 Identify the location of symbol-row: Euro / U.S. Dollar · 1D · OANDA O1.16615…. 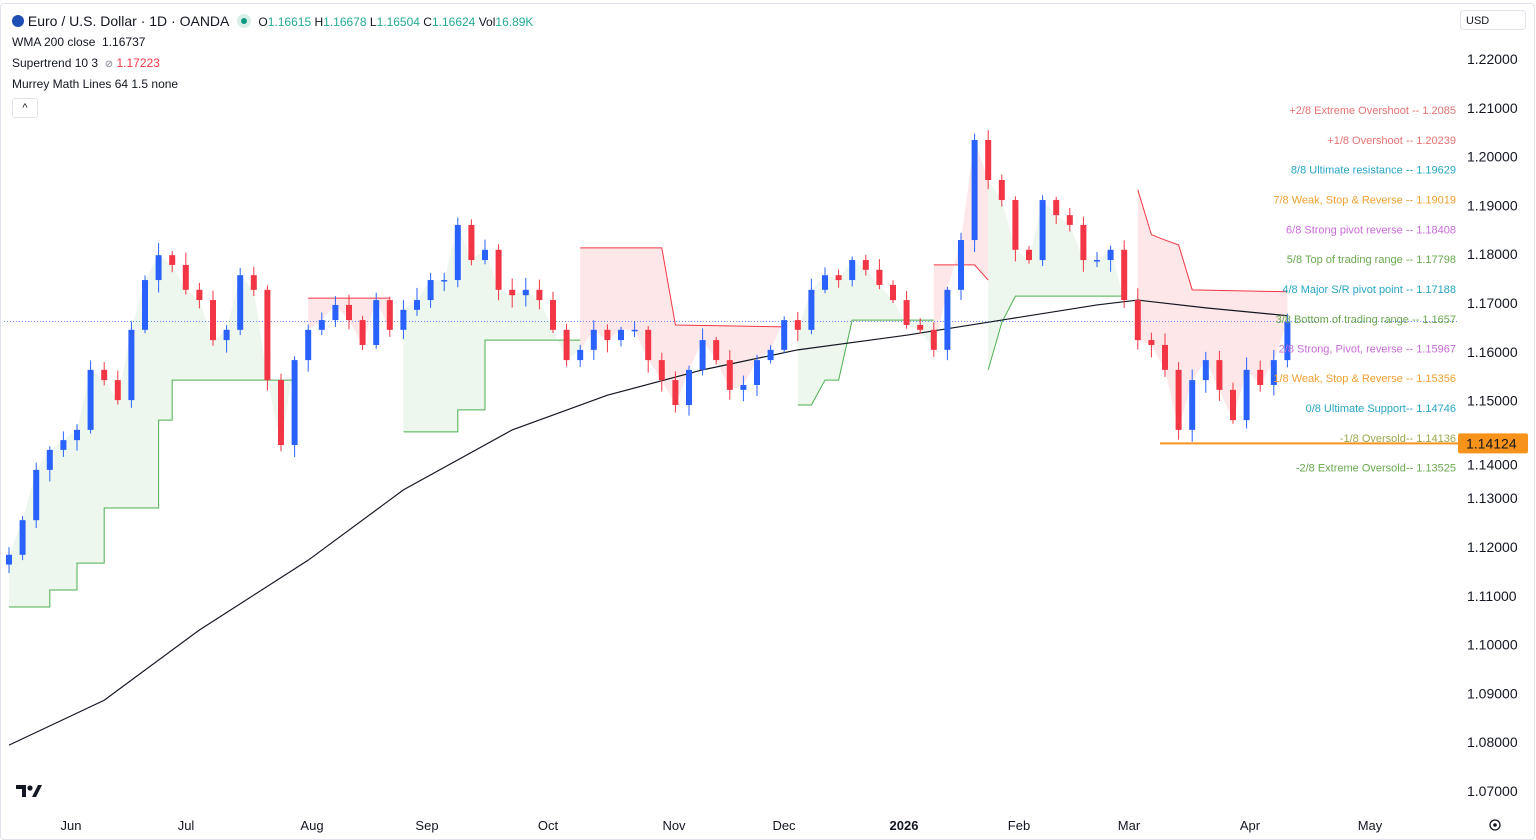
(272, 21).